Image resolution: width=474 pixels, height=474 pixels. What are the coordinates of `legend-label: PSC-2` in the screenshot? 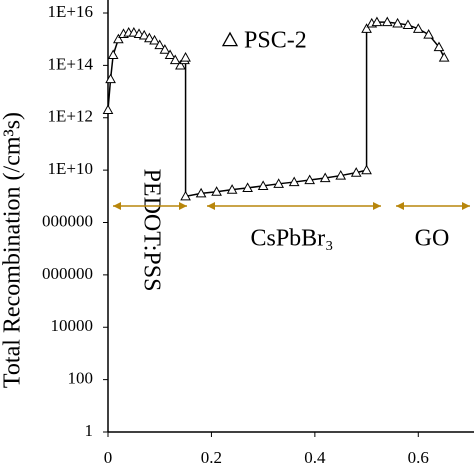 It's located at (275, 41).